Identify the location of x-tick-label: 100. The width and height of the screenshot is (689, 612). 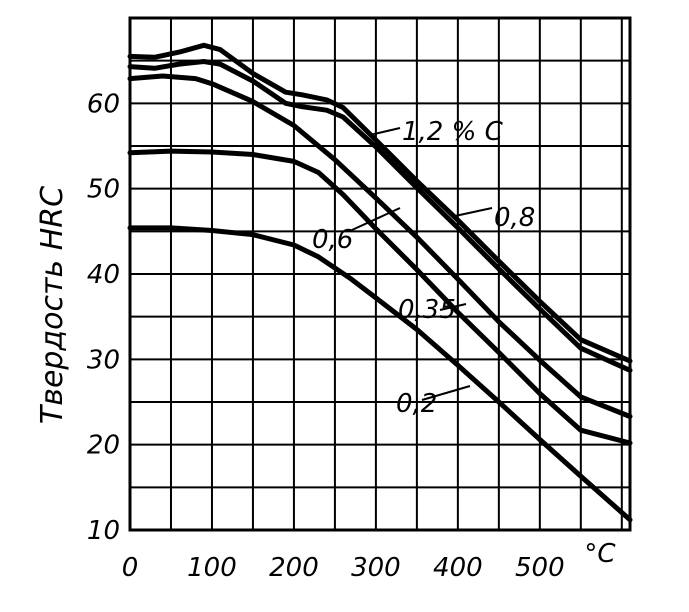
(212, 568).